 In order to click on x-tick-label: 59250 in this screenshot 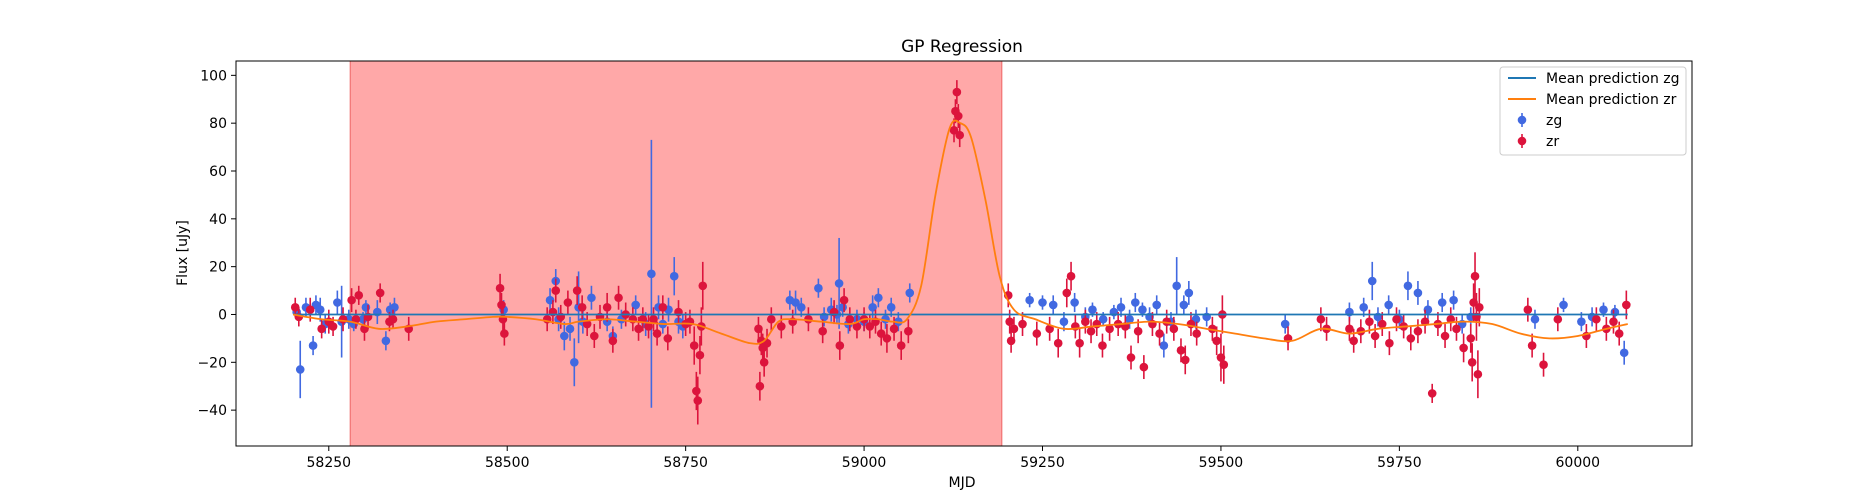, I will do `click(1042, 463)`.